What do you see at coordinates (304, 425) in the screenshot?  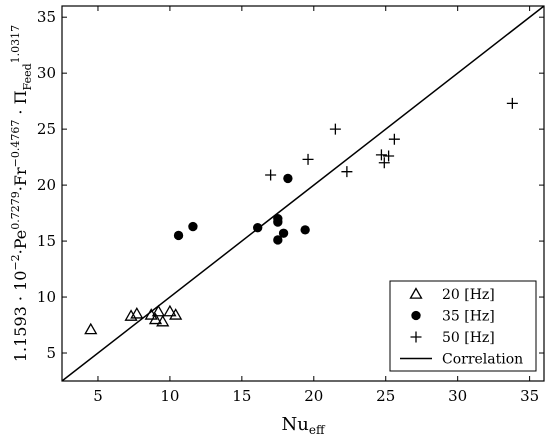 I see `x-axis-title: Nueff` at bounding box center [304, 425].